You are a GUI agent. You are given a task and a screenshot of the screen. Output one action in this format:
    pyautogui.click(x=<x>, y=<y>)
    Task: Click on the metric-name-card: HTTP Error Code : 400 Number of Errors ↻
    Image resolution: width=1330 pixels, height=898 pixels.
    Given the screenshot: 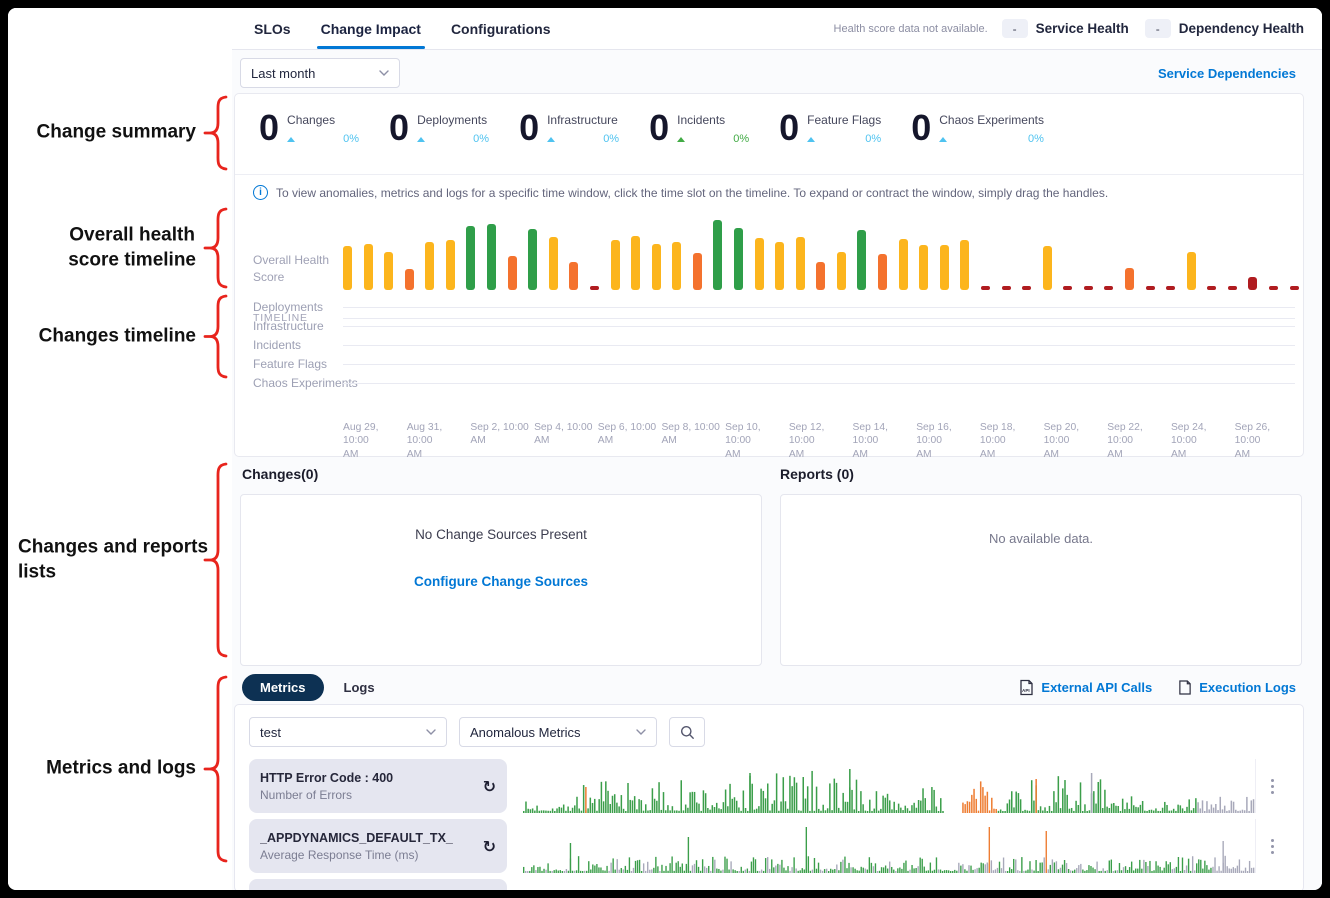 What is the action you would take?
    pyautogui.click(x=378, y=786)
    